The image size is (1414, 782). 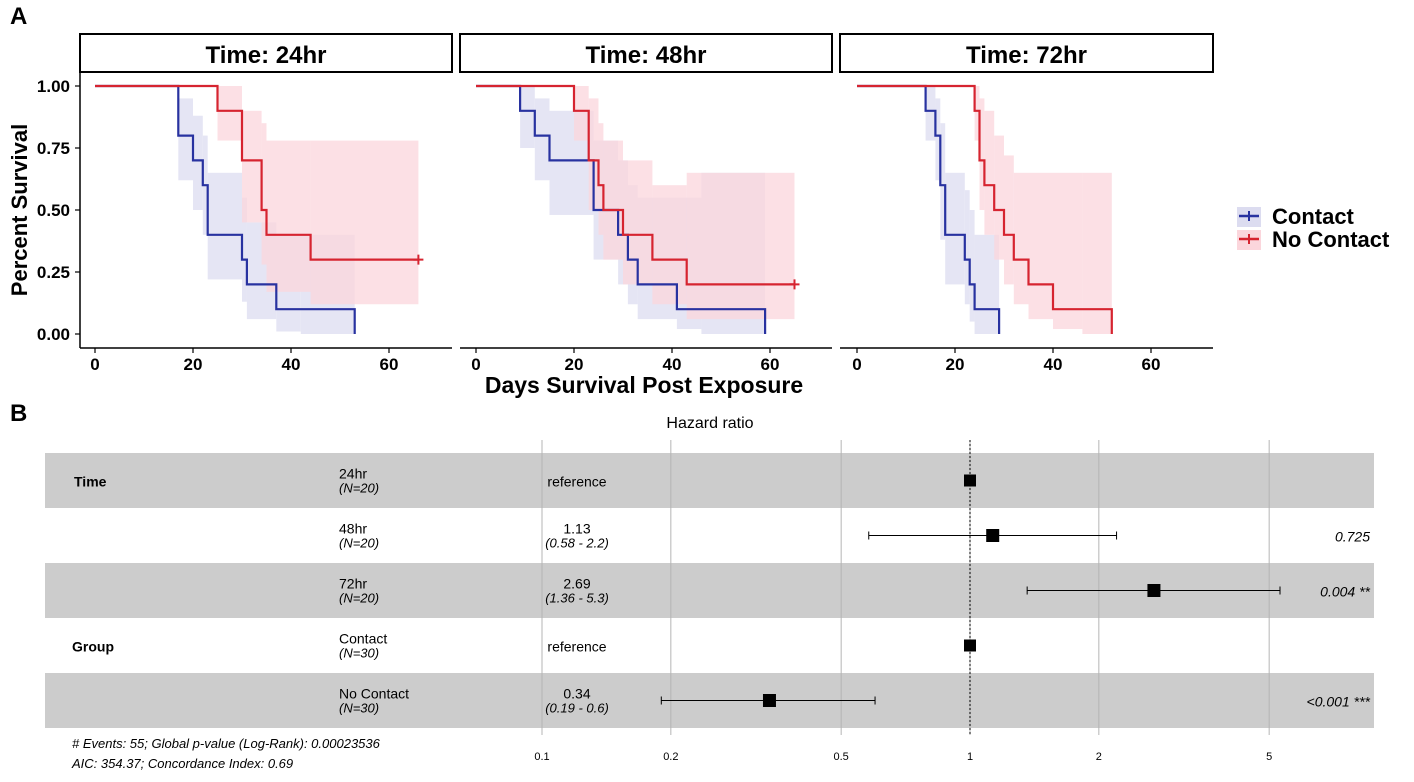 I want to click on panel-strip-title: Time: 48hr, so click(x=646, y=55).